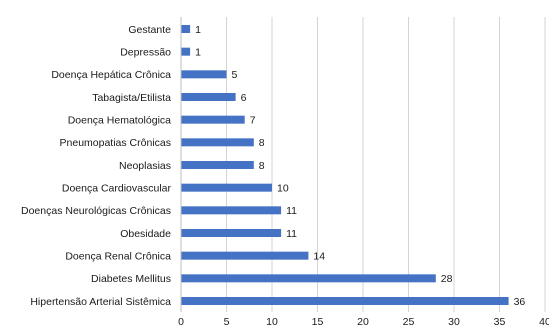 This screenshot has height=332, width=549. Describe the element at coordinates (227, 322) in the screenshot. I see `x-tick-label: 5` at that location.